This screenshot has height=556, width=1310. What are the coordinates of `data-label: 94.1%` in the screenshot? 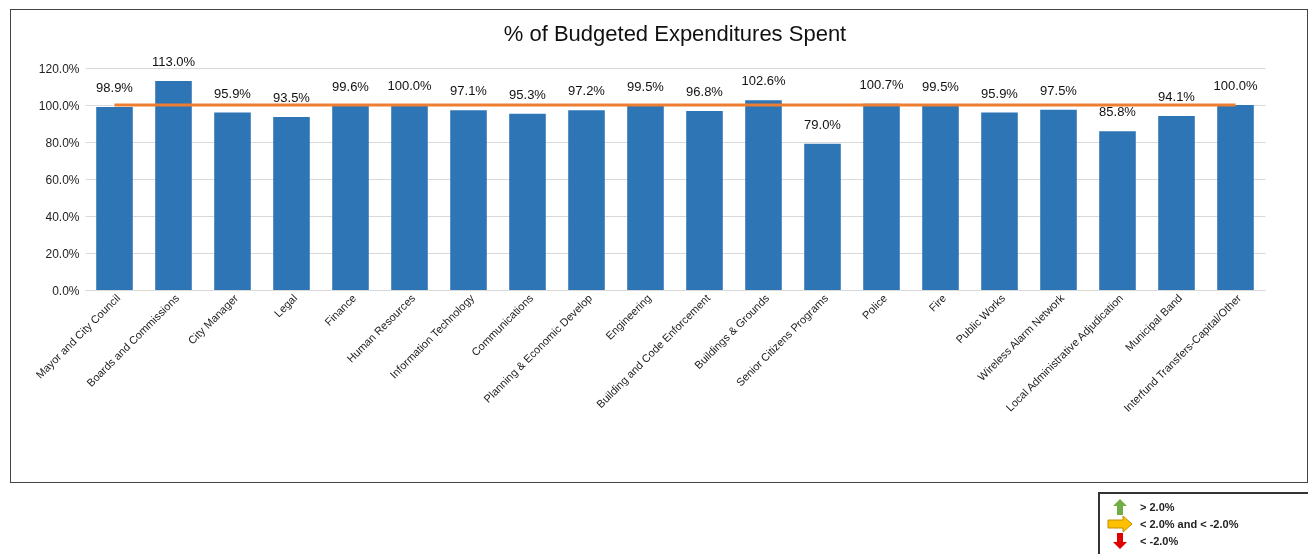 It's located at (1177, 96).